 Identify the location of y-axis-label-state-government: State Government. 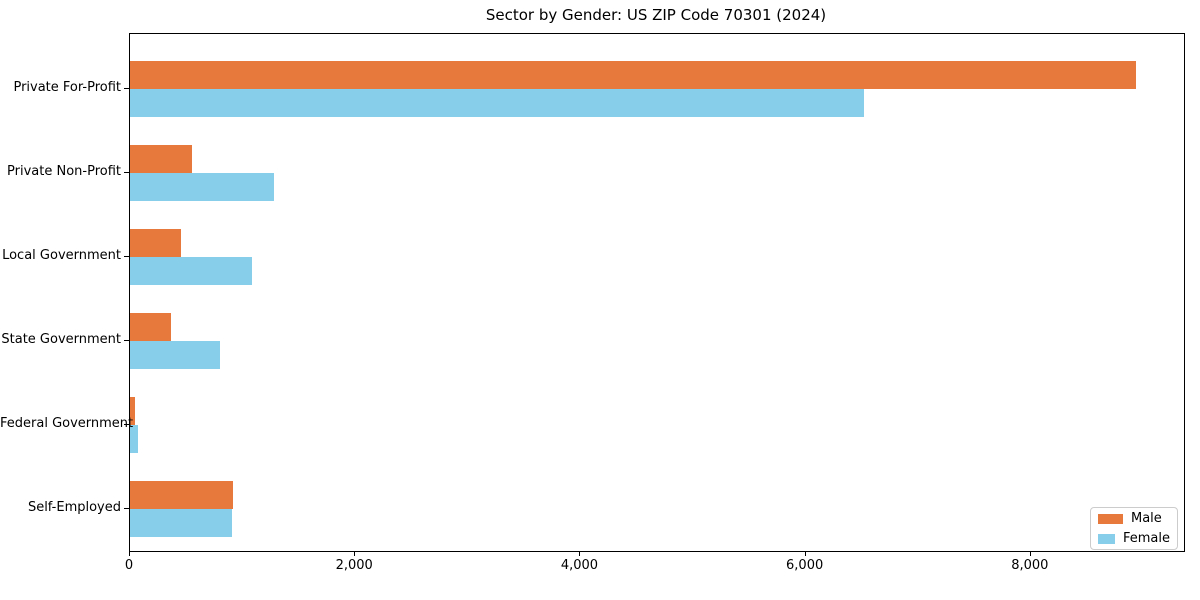
(61, 339).